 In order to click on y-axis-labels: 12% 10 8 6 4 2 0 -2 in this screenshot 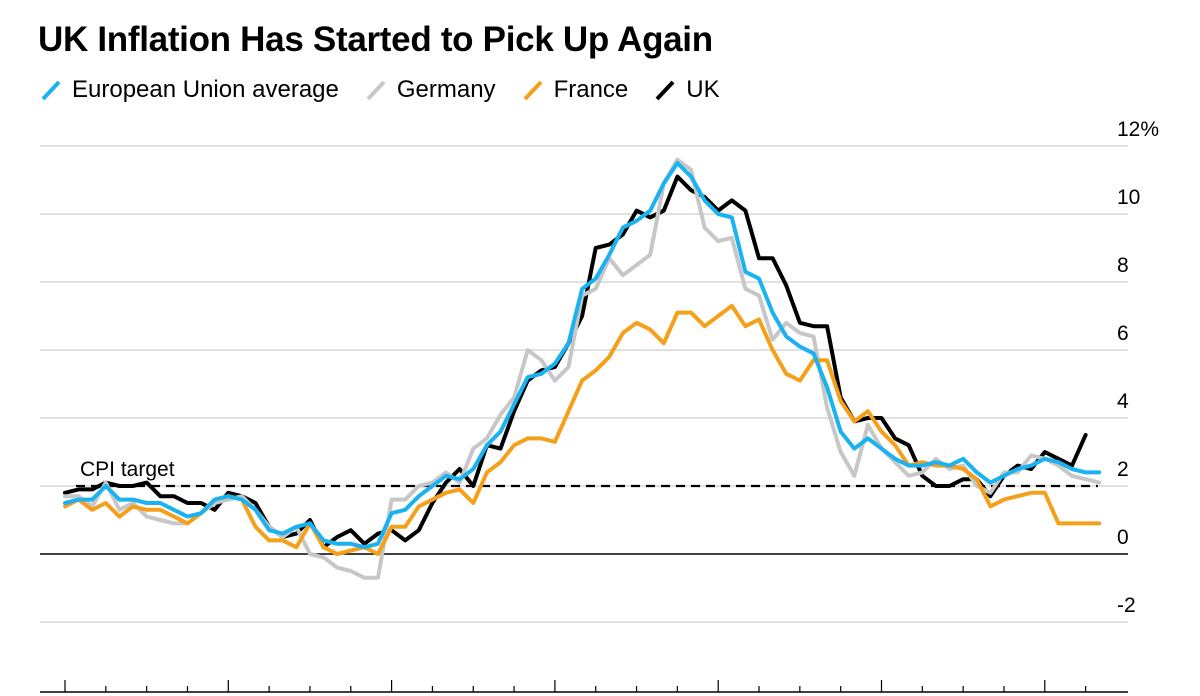, I will do `click(1138, 367)`.